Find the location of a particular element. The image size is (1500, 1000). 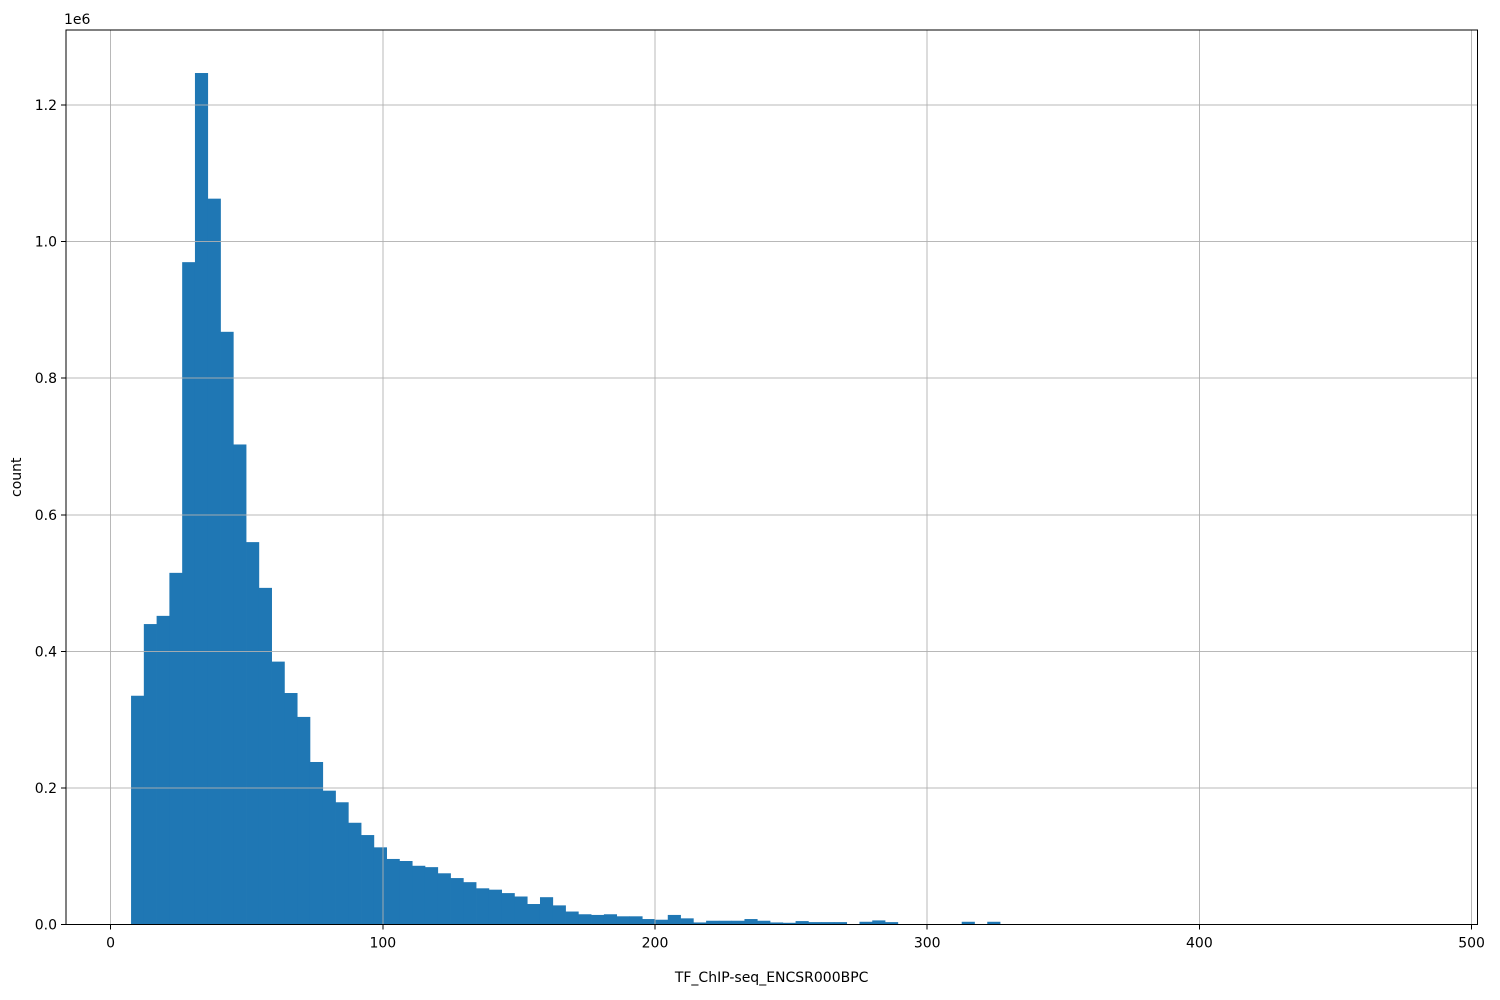

x-axis-label: TF_ChIP-seq_ENCSR000BPC is located at coordinates (771, 978).